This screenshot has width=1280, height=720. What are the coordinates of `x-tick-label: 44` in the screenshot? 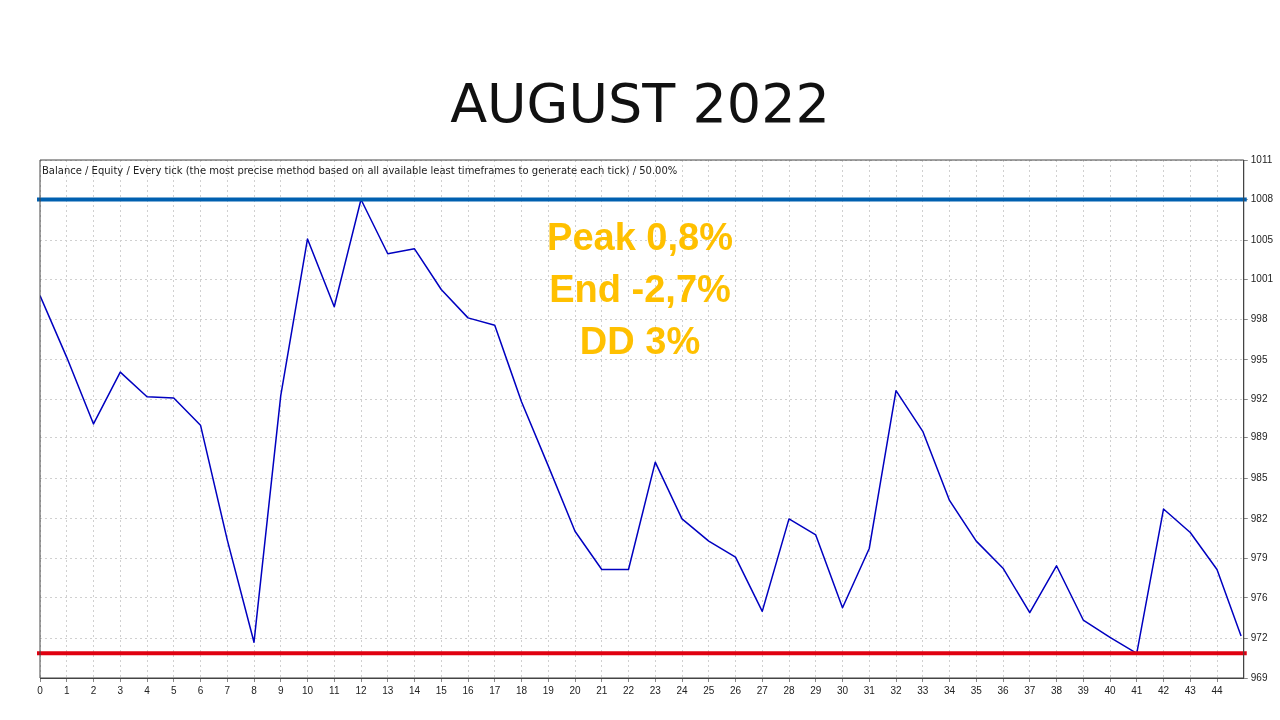 It's located at (1217, 690).